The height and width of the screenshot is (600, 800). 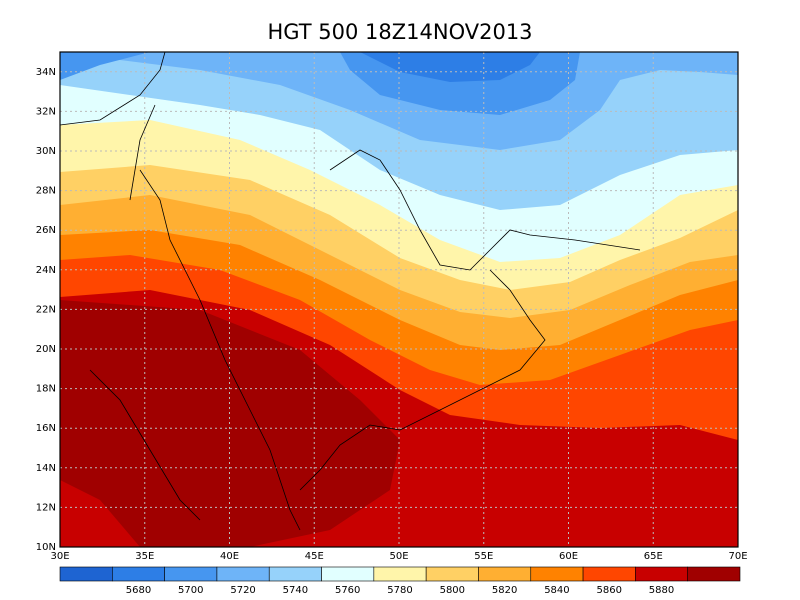 I want to click on lat-label: 14N, so click(x=46, y=468).